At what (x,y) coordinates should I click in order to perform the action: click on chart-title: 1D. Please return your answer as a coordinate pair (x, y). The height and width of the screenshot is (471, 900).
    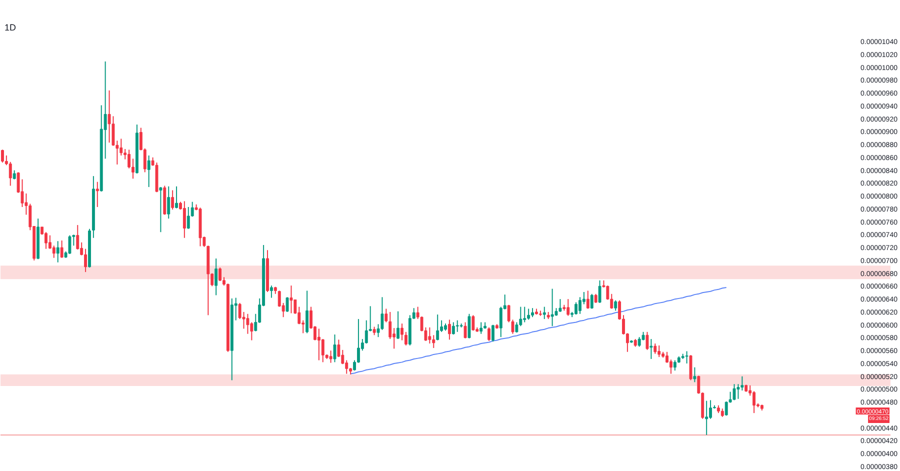
    Looking at the image, I should click on (10, 27).